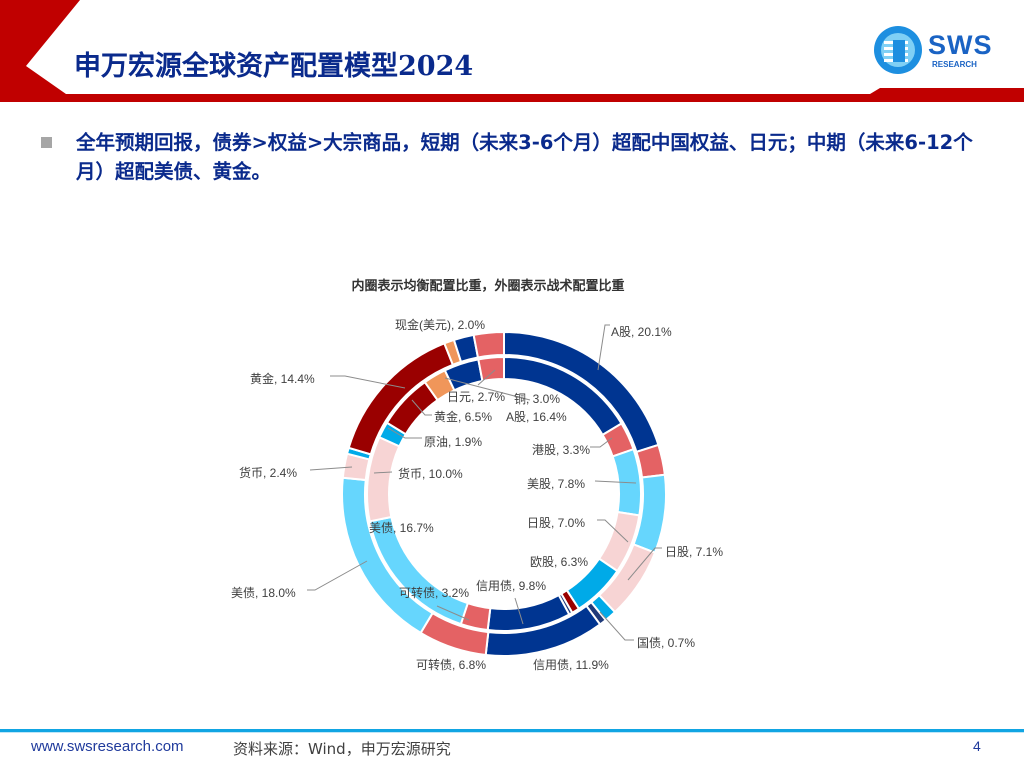 The width and height of the screenshot is (1024, 768). What do you see at coordinates (268, 473) in the screenshot?
I see `outer-label-money: 货币, 2.4%` at bounding box center [268, 473].